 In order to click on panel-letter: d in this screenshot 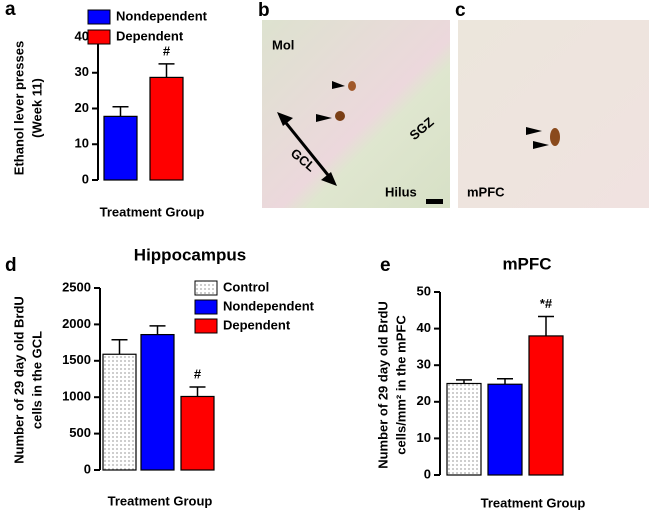, I will do `click(11, 265)`.